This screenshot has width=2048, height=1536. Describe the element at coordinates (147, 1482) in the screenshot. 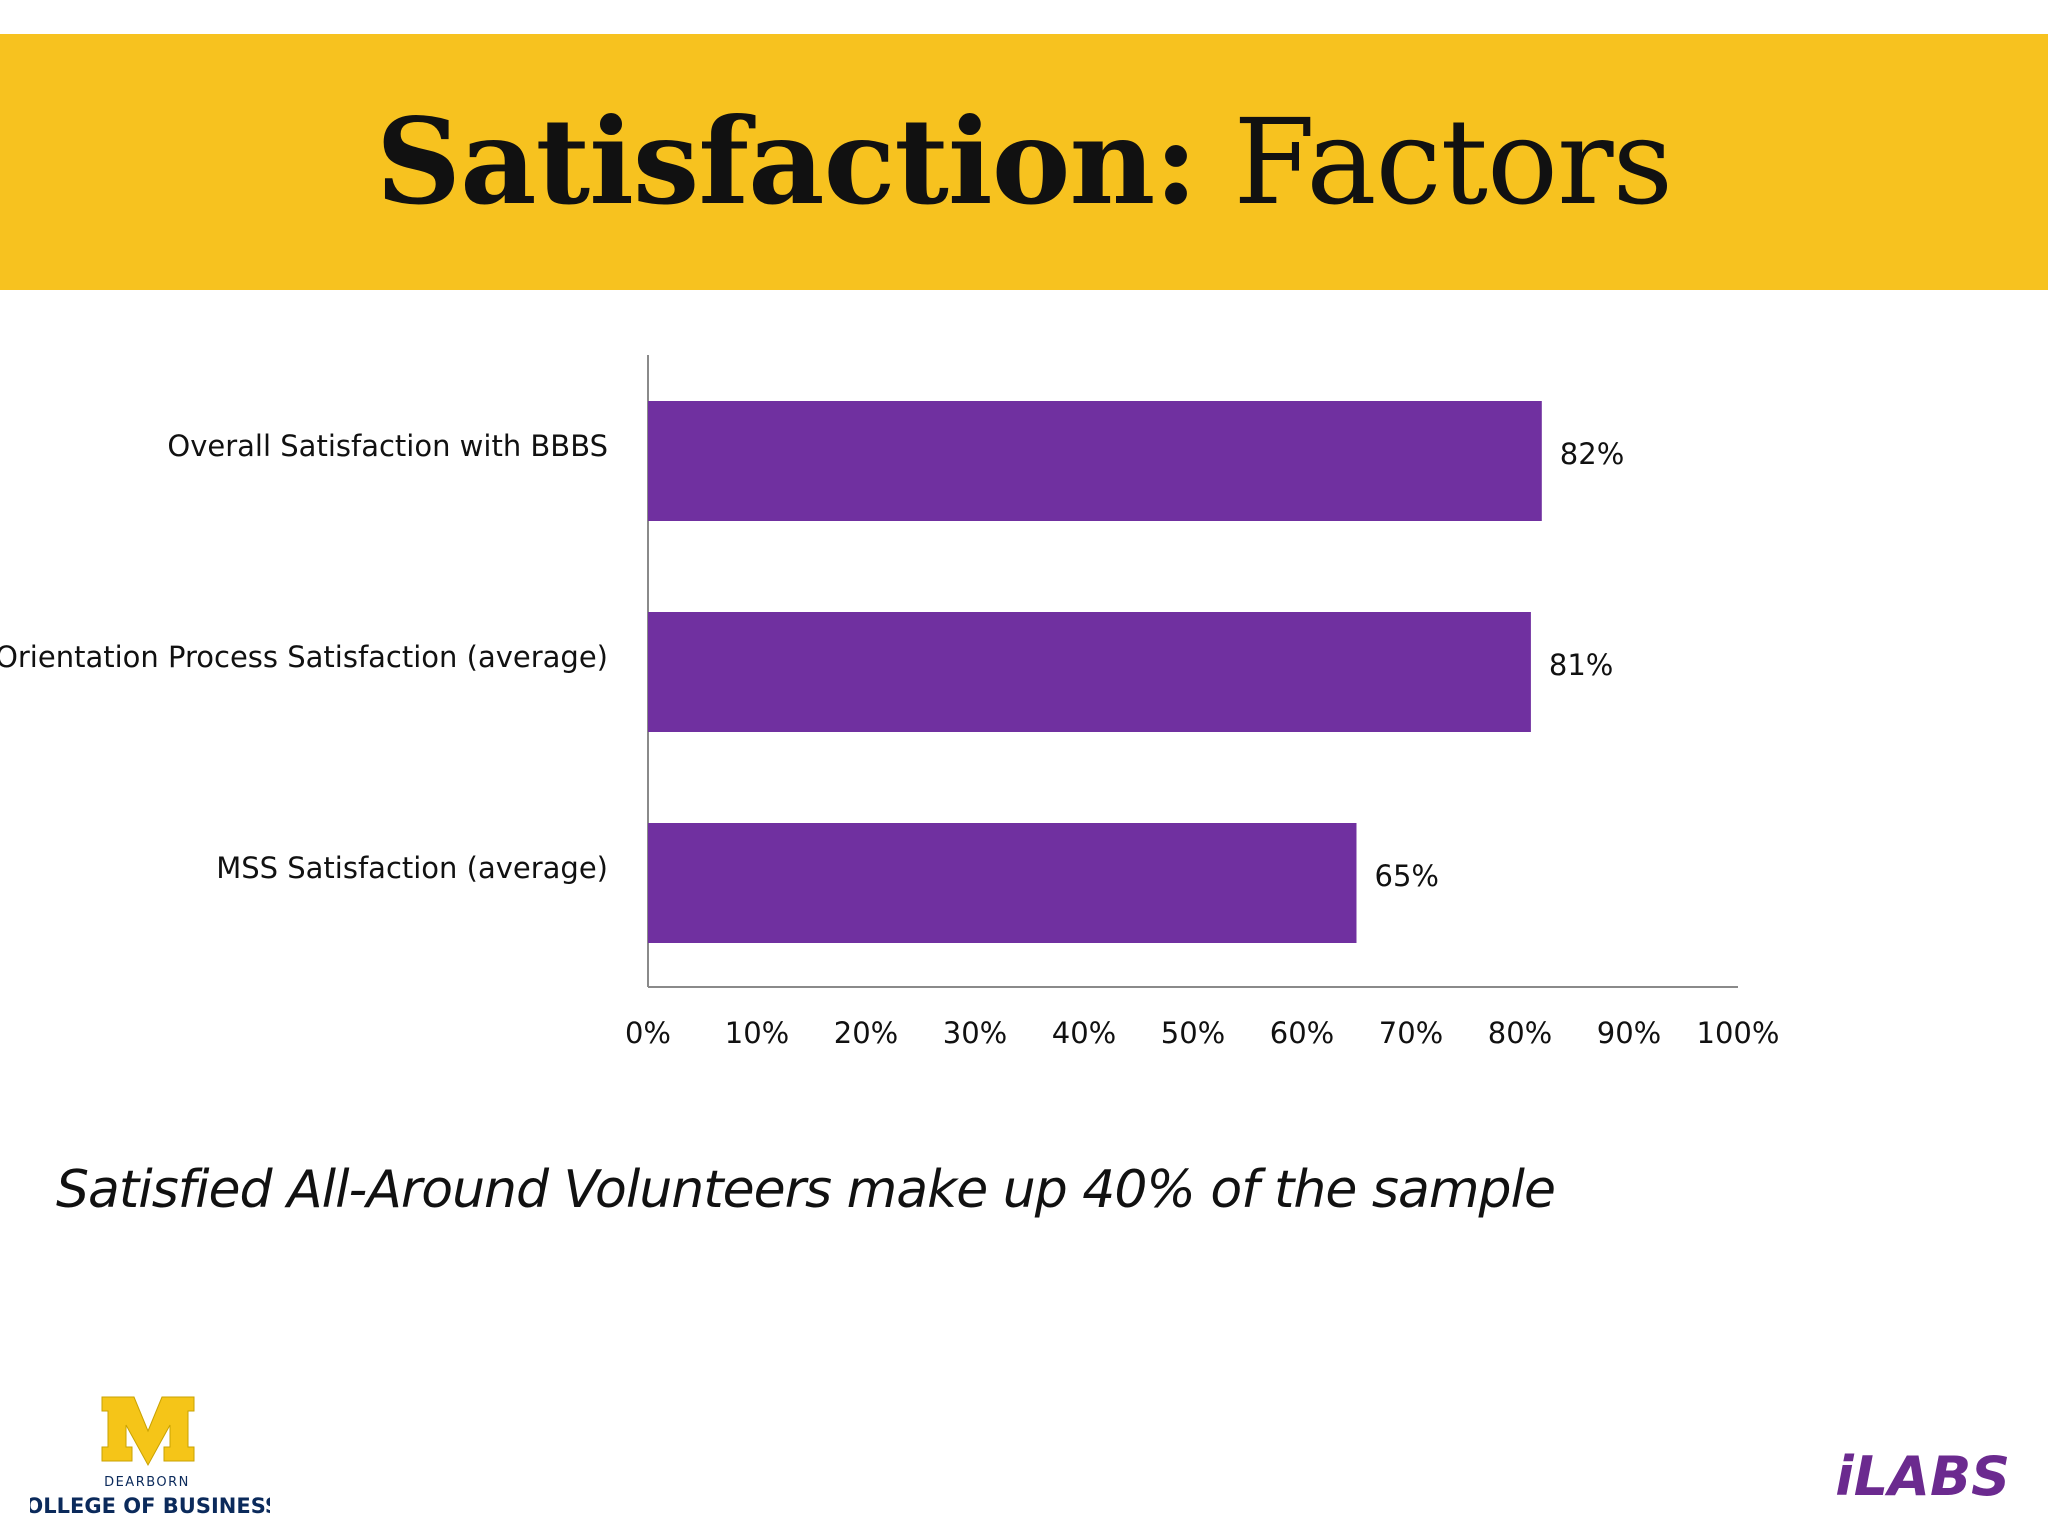

I see `um-campus-label: DEARBORN` at that location.